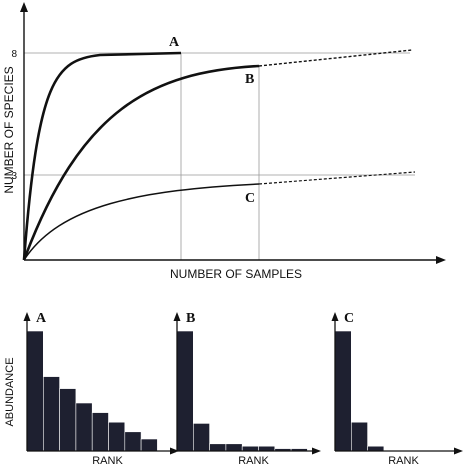  What do you see at coordinates (441, 260) in the screenshot?
I see `x-axis-arrow` at bounding box center [441, 260].